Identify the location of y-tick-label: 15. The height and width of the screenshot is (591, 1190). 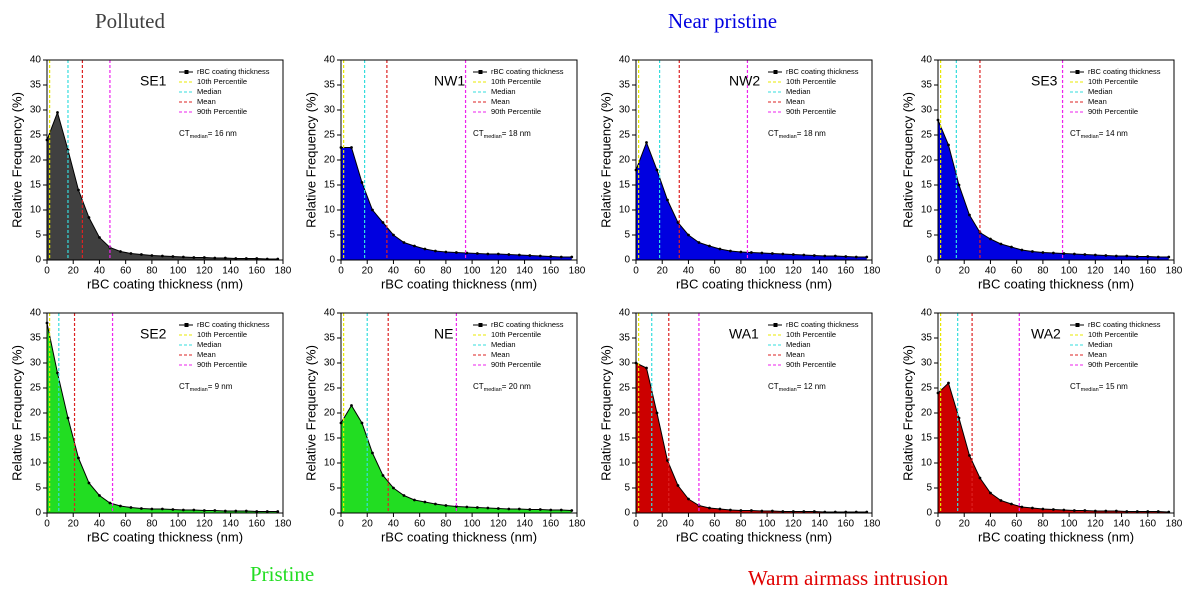
(625, 185).